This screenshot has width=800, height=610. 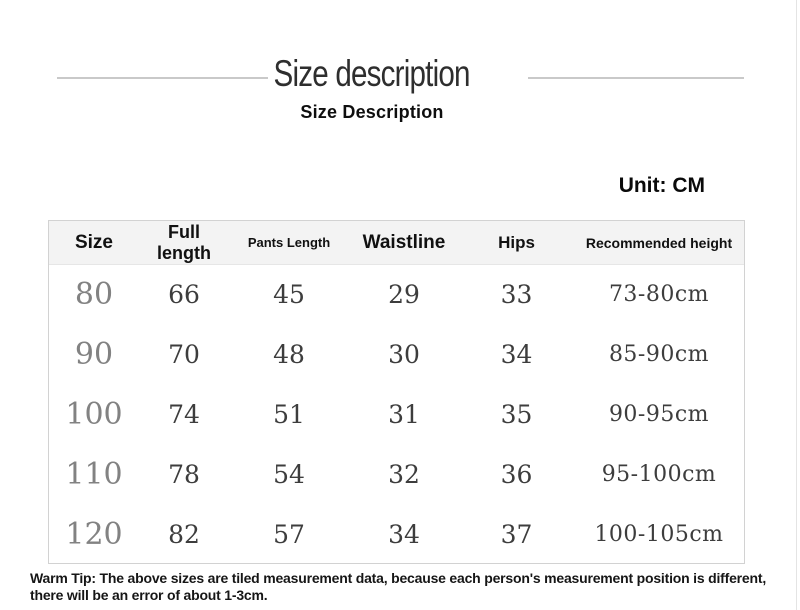 I want to click on page-edge-divider, so click(x=796, y=305).